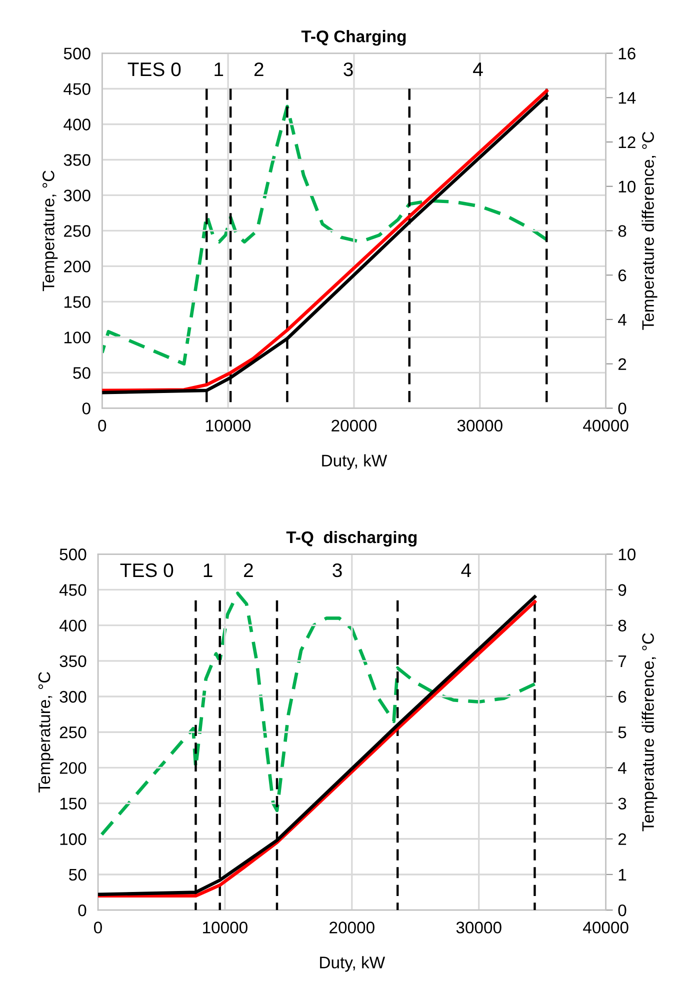  What do you see at coordinates (622, 590) in the screenshot?
I see `y2-tick-label: 9` at bounding box center [622, 590].